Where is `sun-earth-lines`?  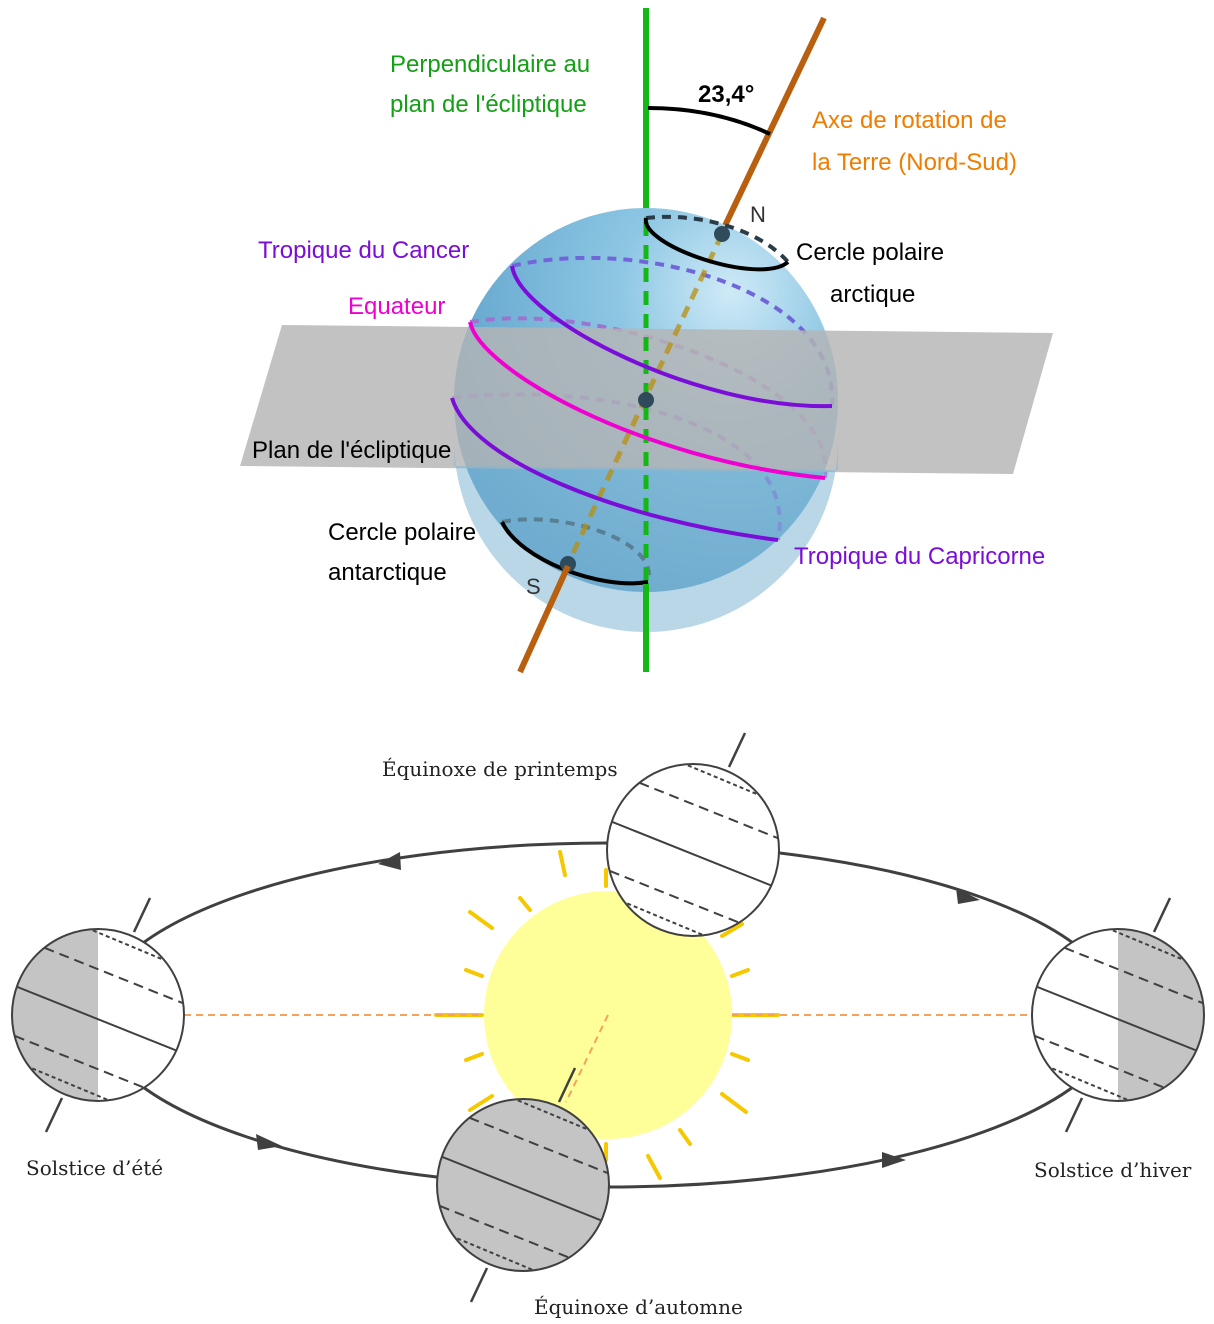 sun-earth-lines is located at coordinates (608, 971).